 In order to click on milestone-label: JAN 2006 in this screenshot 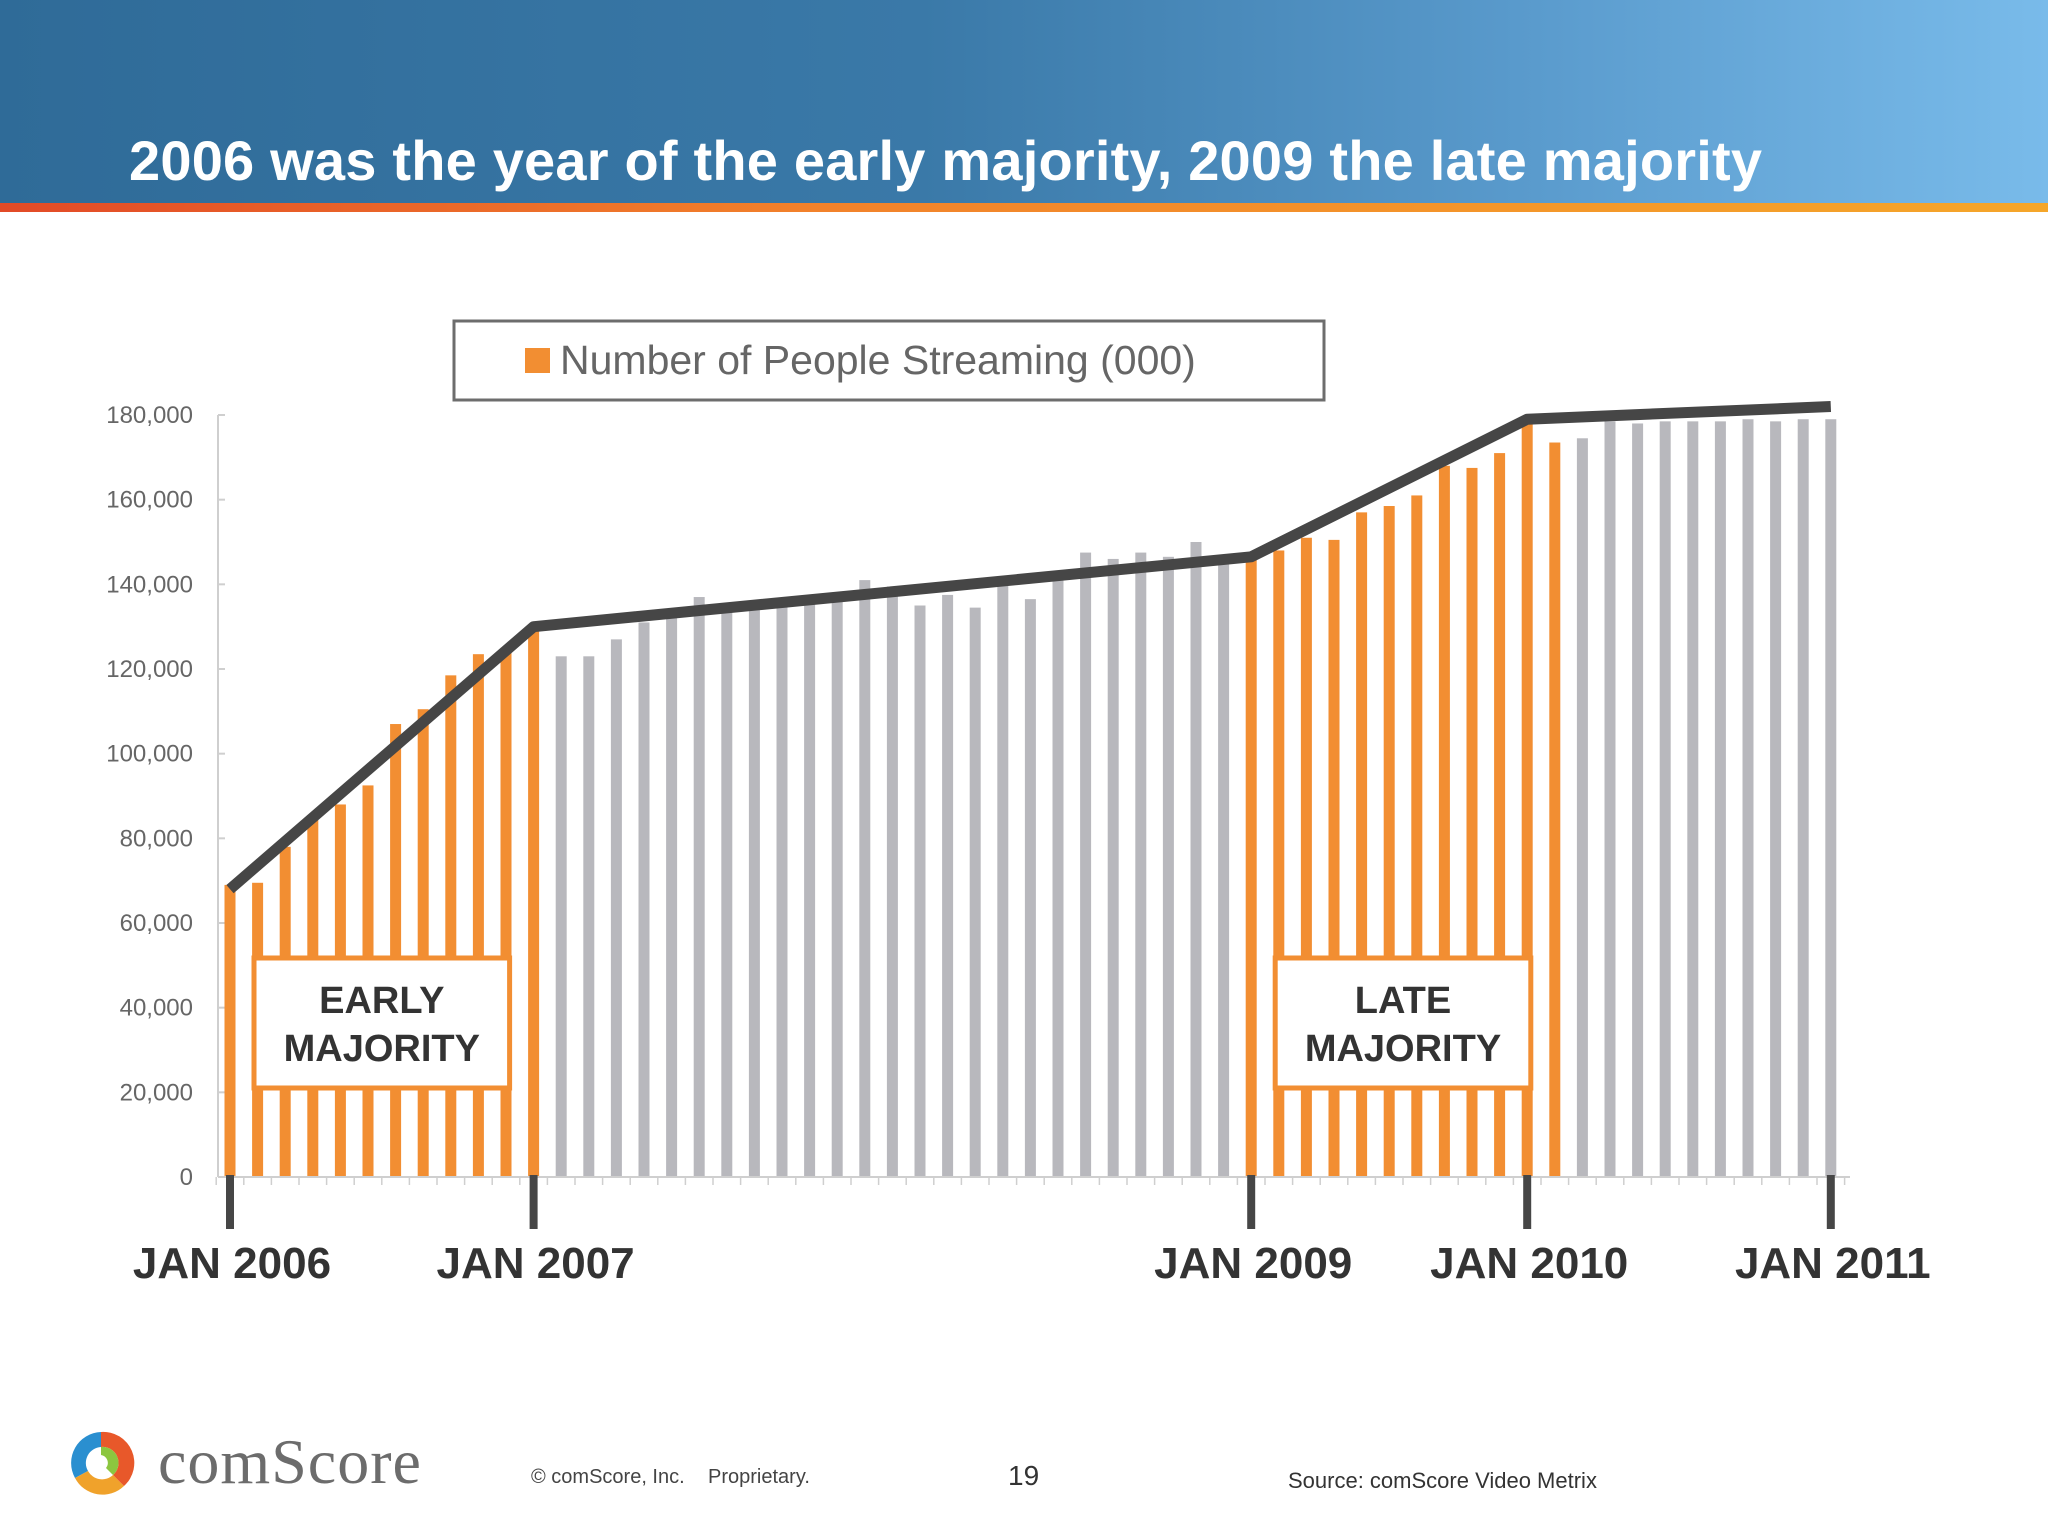, I will do `click(232, 1263)`.